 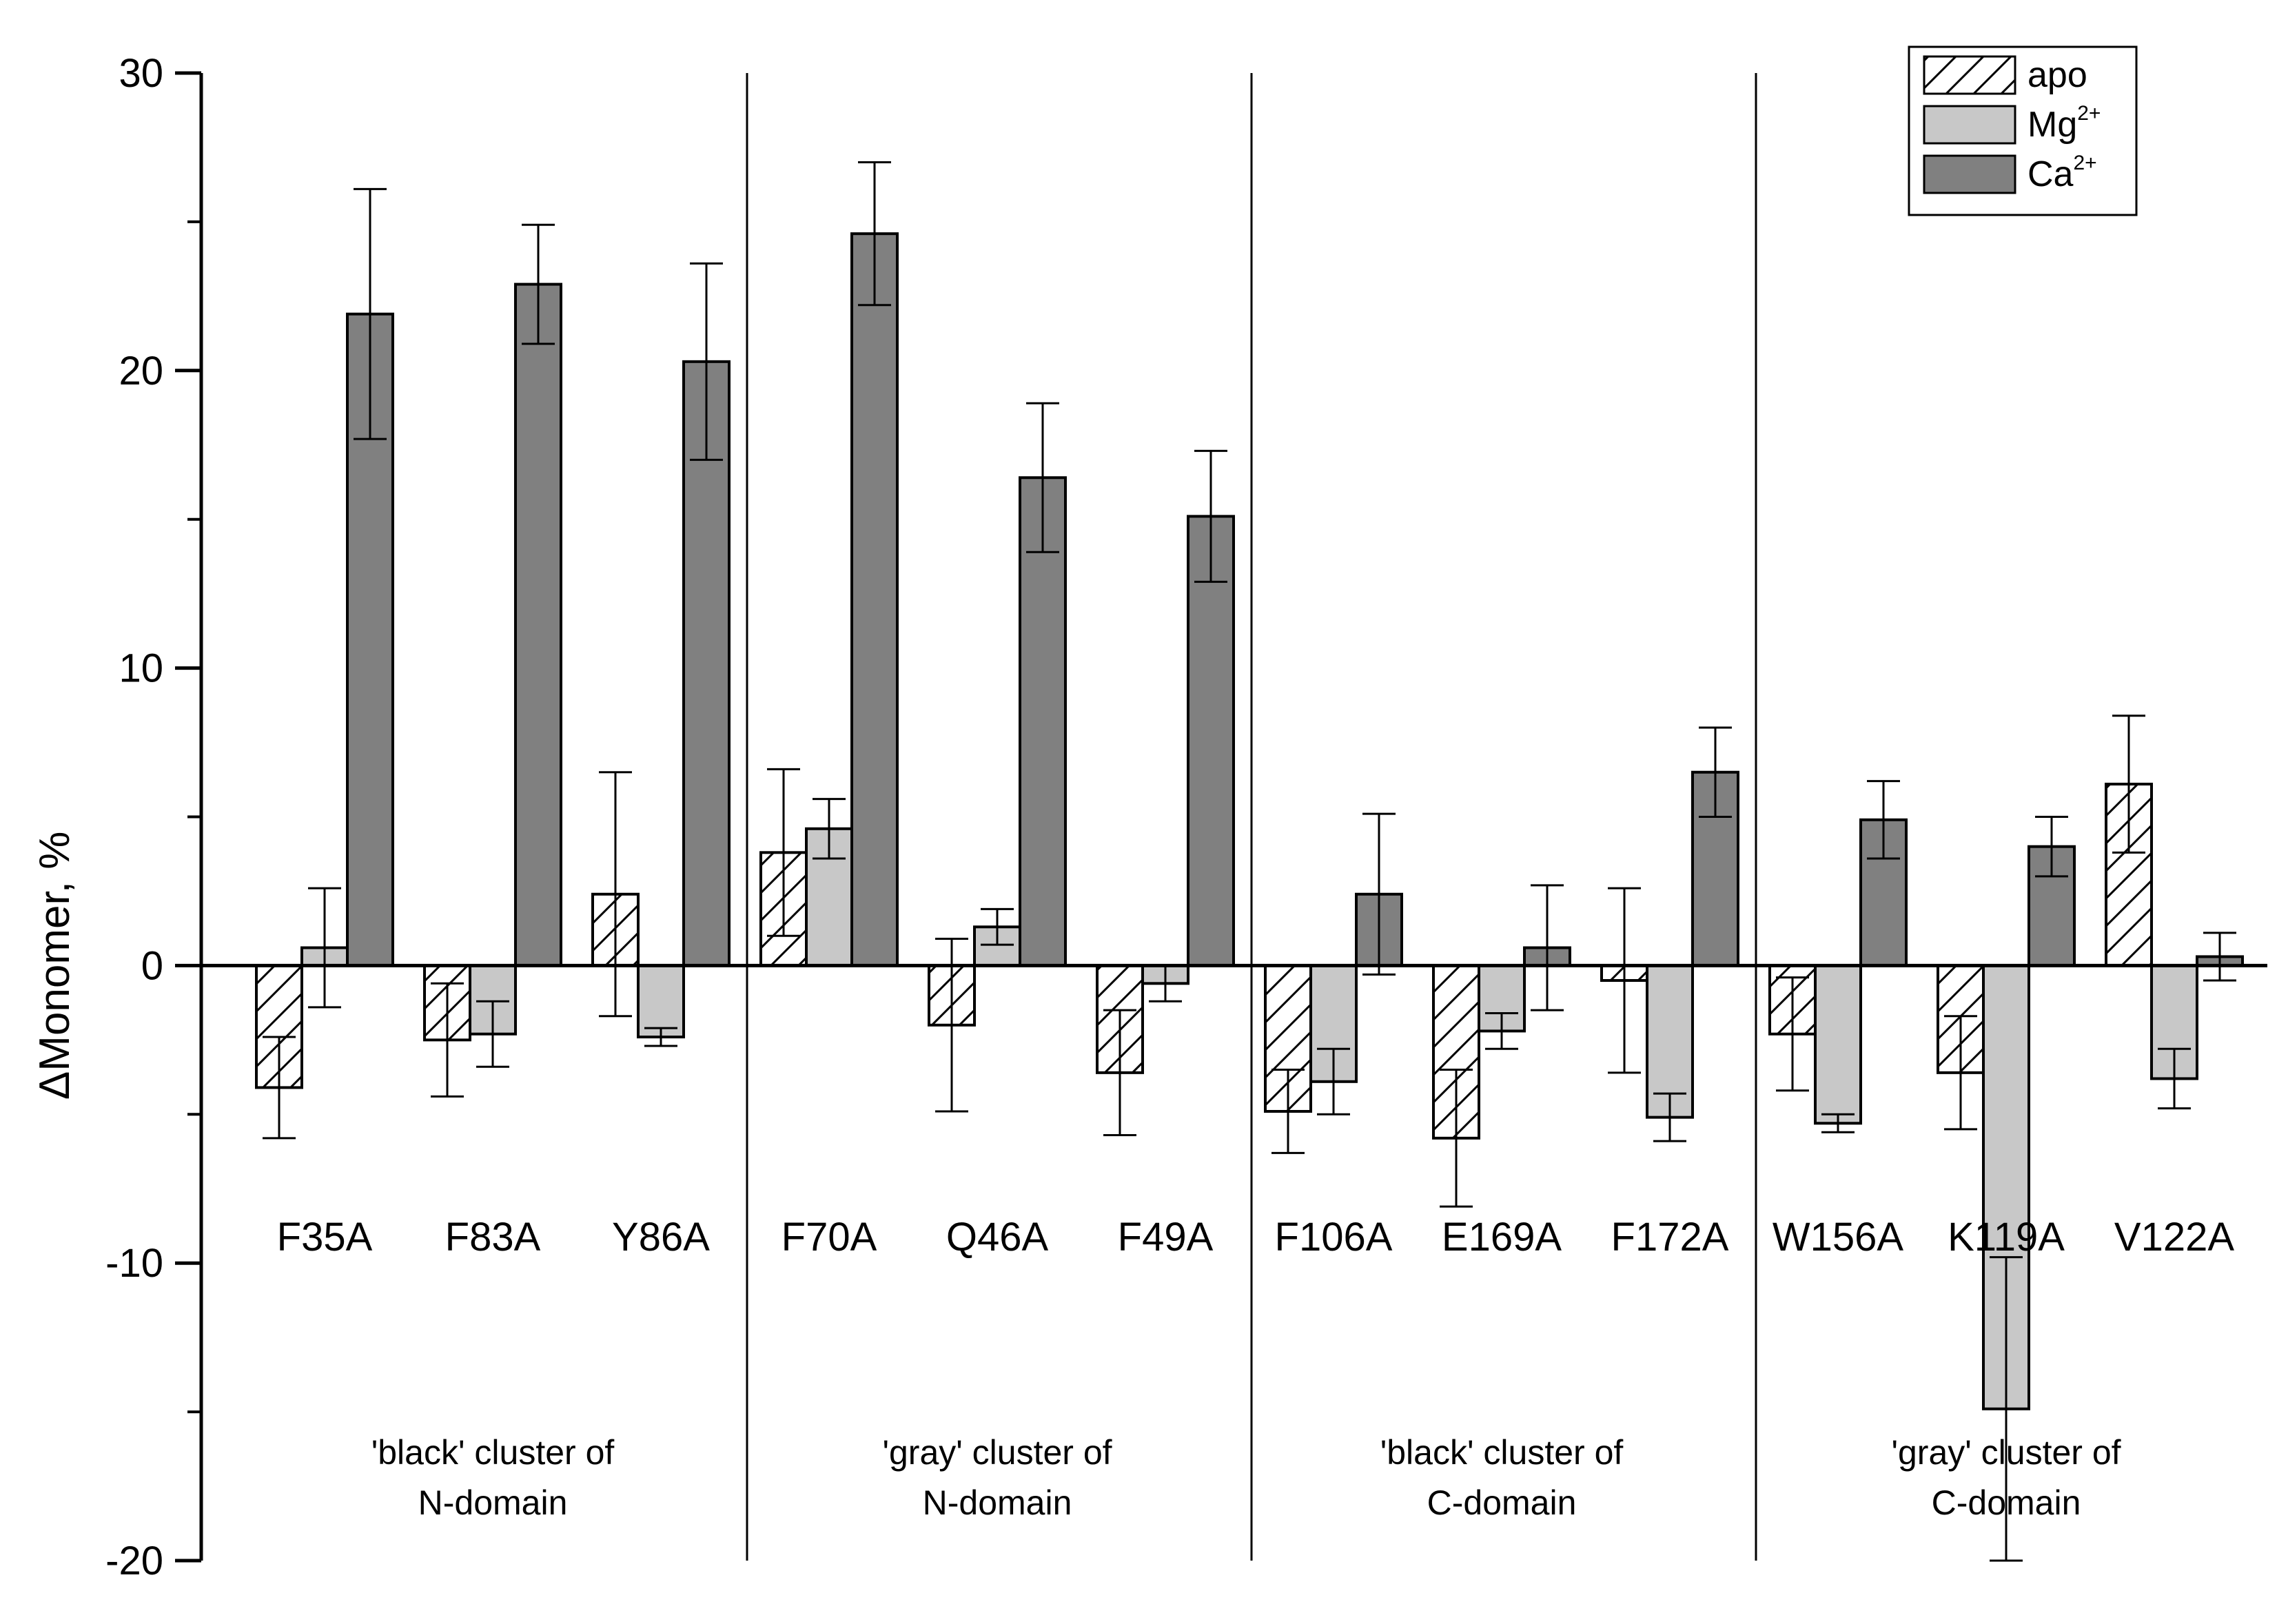 I want to click on y-tick-label: 10, so click(x=141, y=669).